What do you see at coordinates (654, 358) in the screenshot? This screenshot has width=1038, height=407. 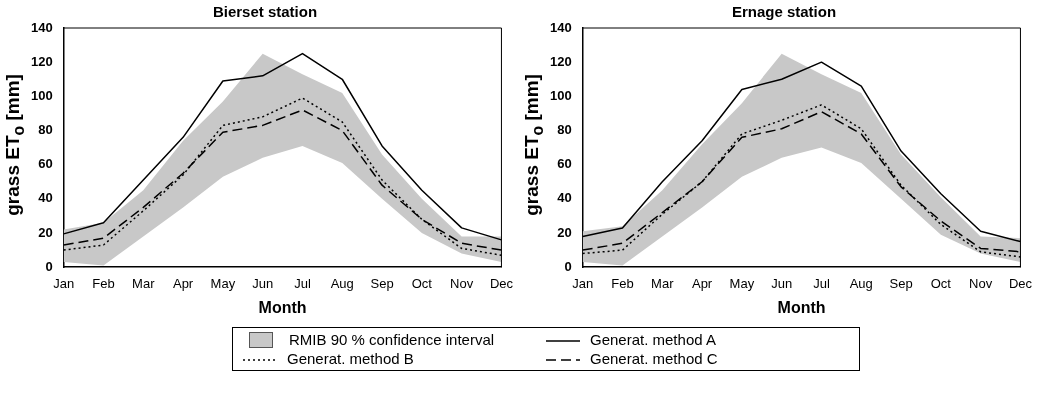 I see `legend-label: Generat. method C` at bounding box center [654, 358].